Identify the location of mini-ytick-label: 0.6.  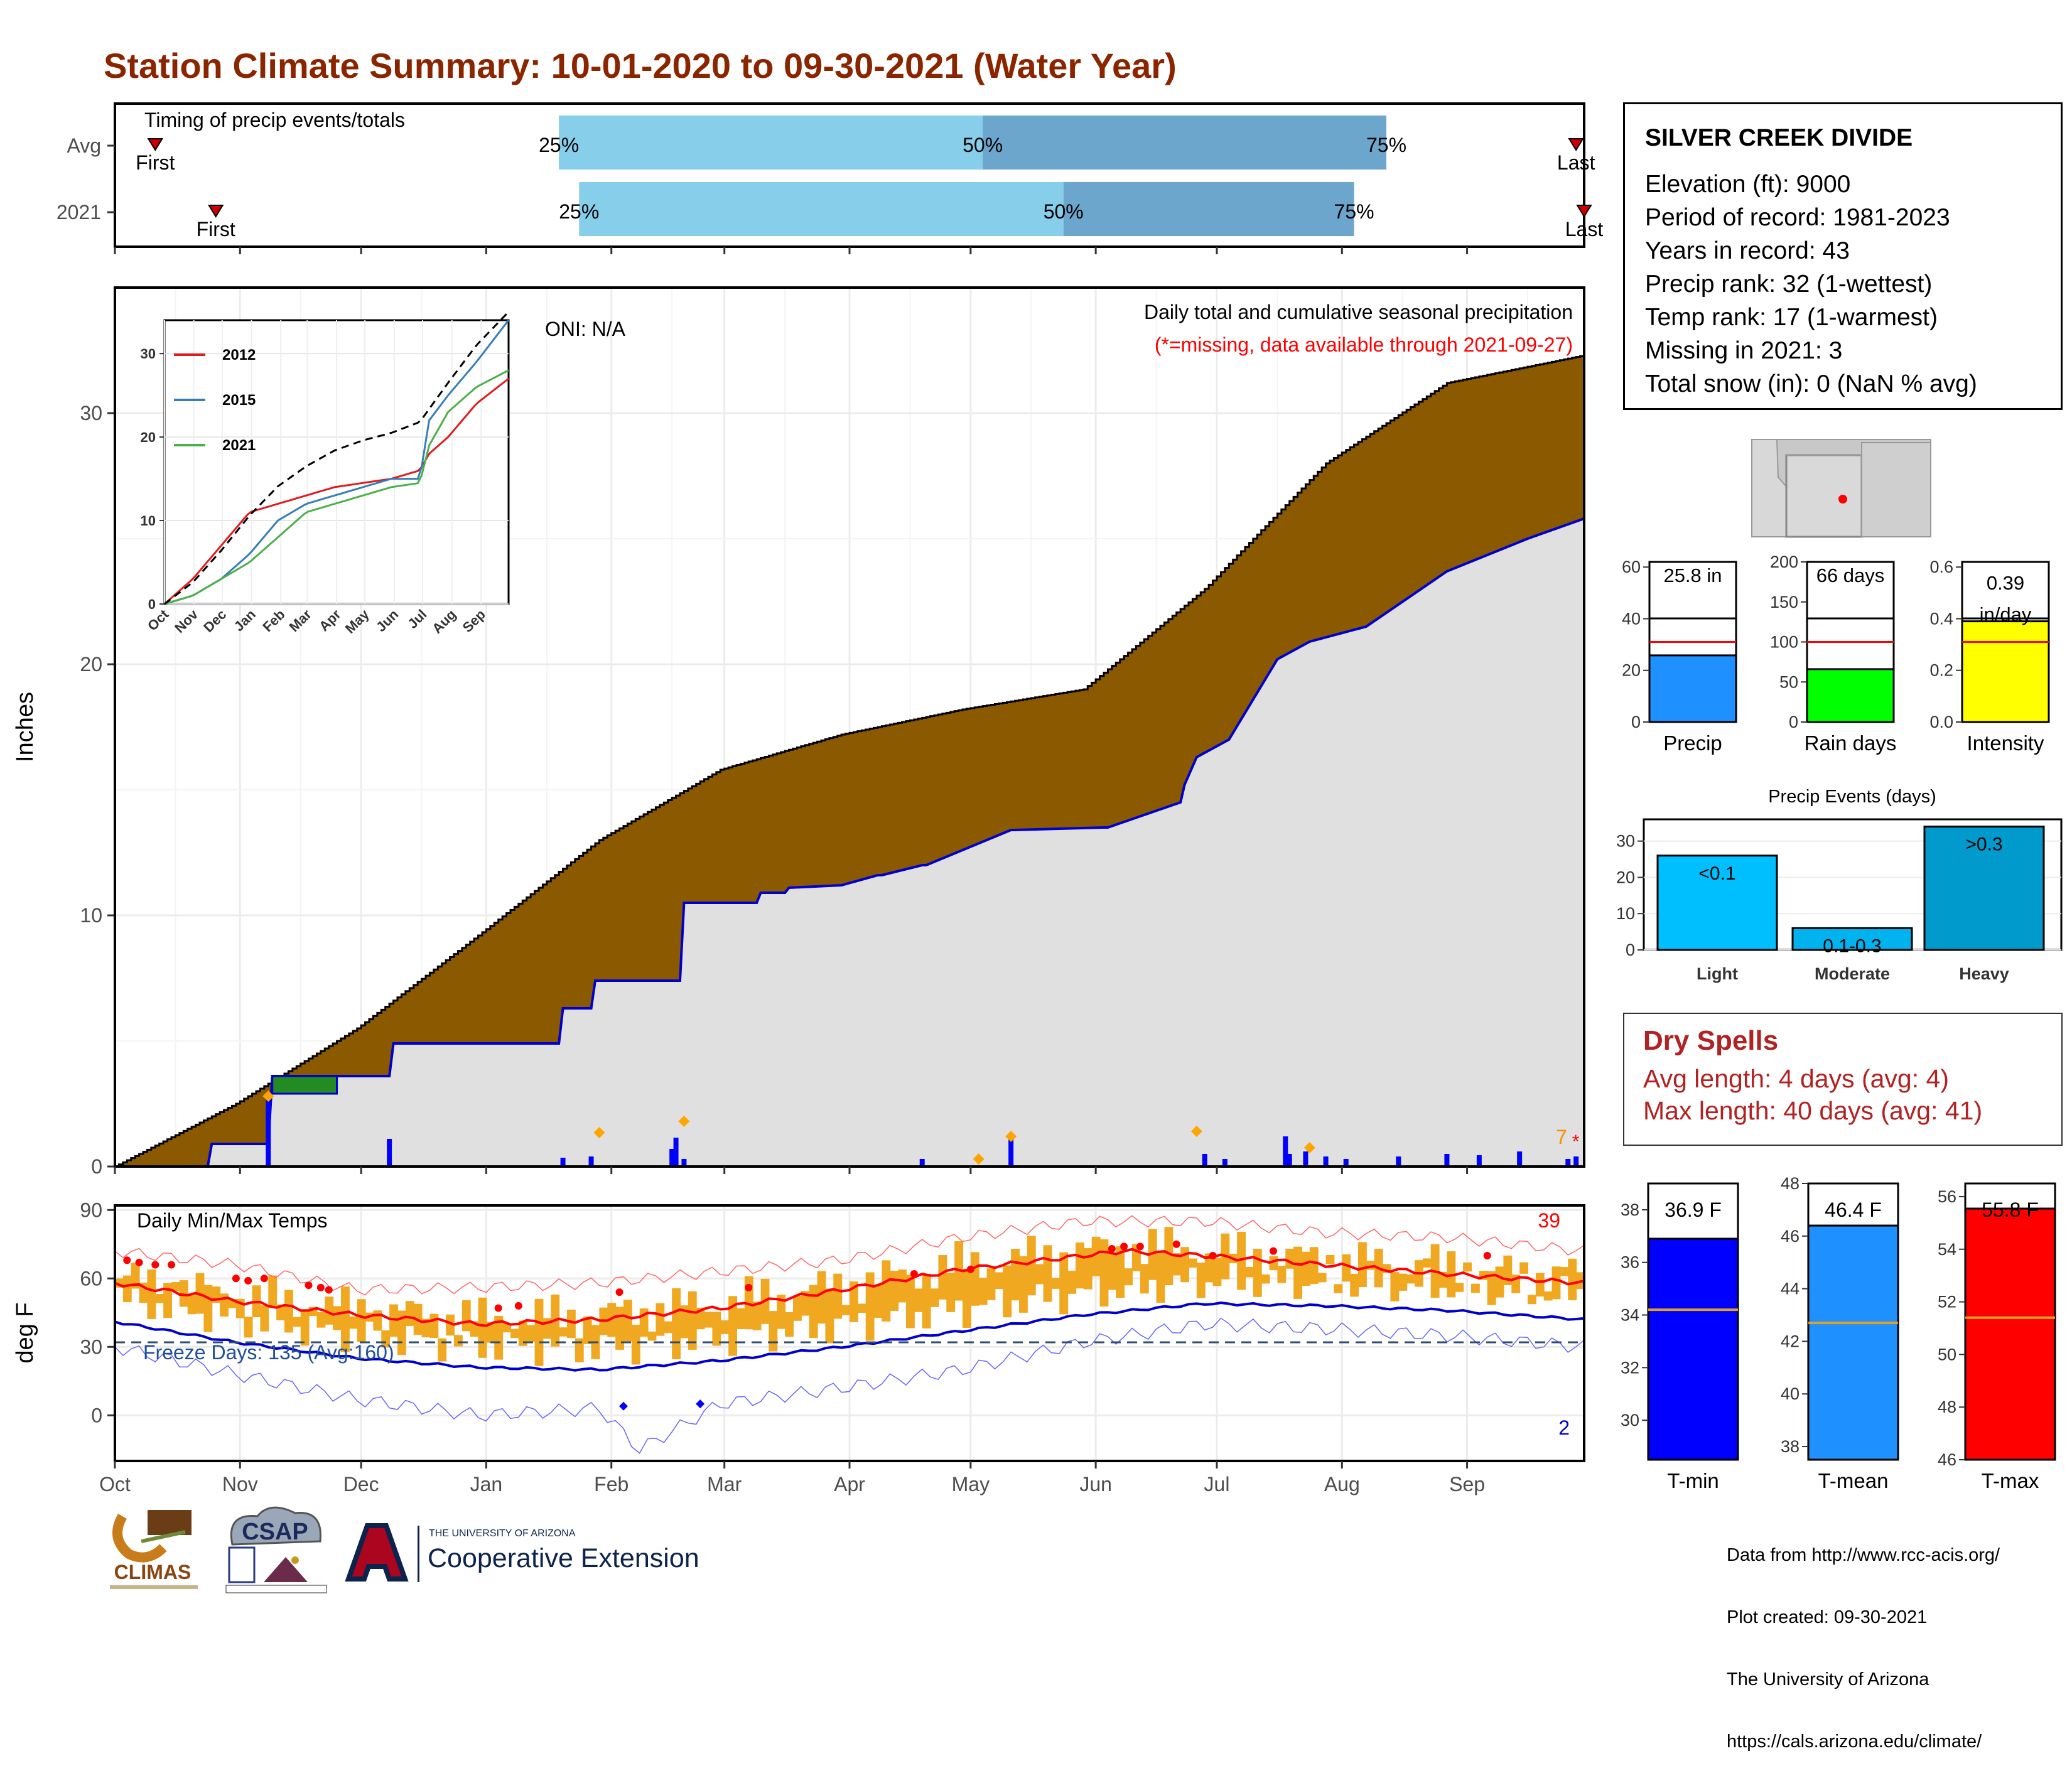
(1941, 567).